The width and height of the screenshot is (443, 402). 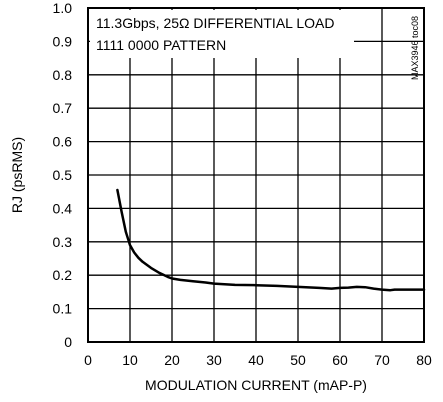 I want to click on x-tick-label: 40, so click(x=256, y=360).